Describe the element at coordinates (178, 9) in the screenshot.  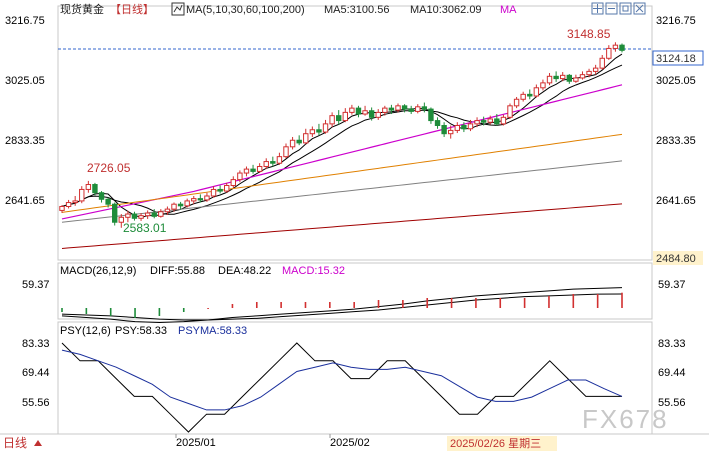
I see `ma-toggle-icon` at that location.